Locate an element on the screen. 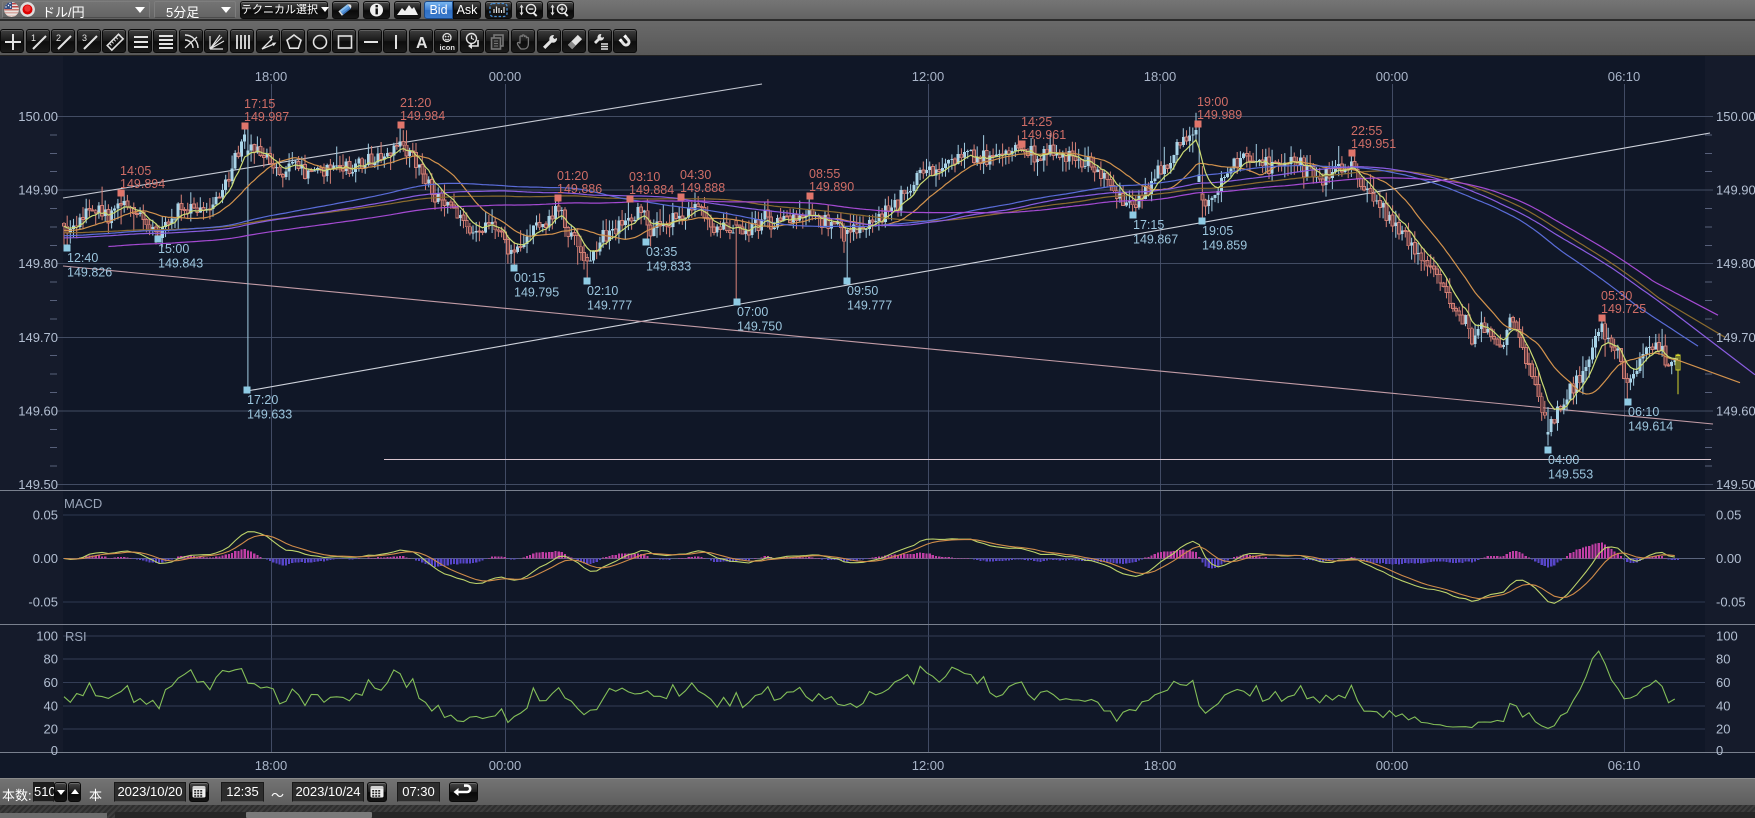 This screenshot has width=1755, height=818. svg-text: 149.614 is located at coordinates (1650, 427).